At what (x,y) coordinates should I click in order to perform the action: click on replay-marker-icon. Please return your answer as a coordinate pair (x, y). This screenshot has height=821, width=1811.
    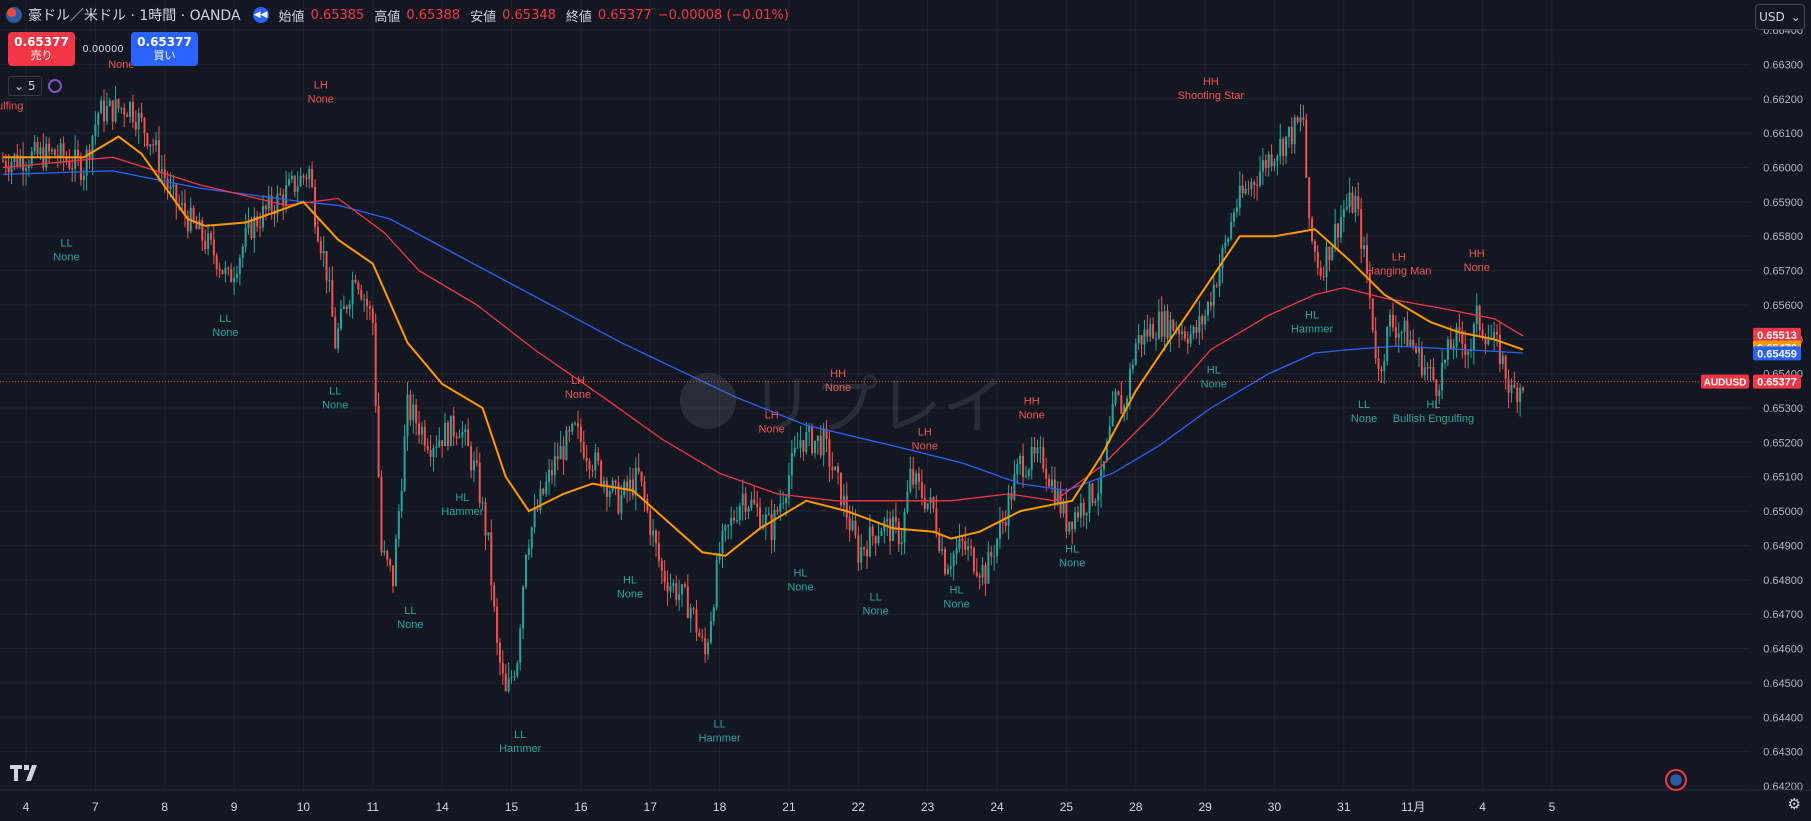
    Looking at the image, I should click on (1676, 780).